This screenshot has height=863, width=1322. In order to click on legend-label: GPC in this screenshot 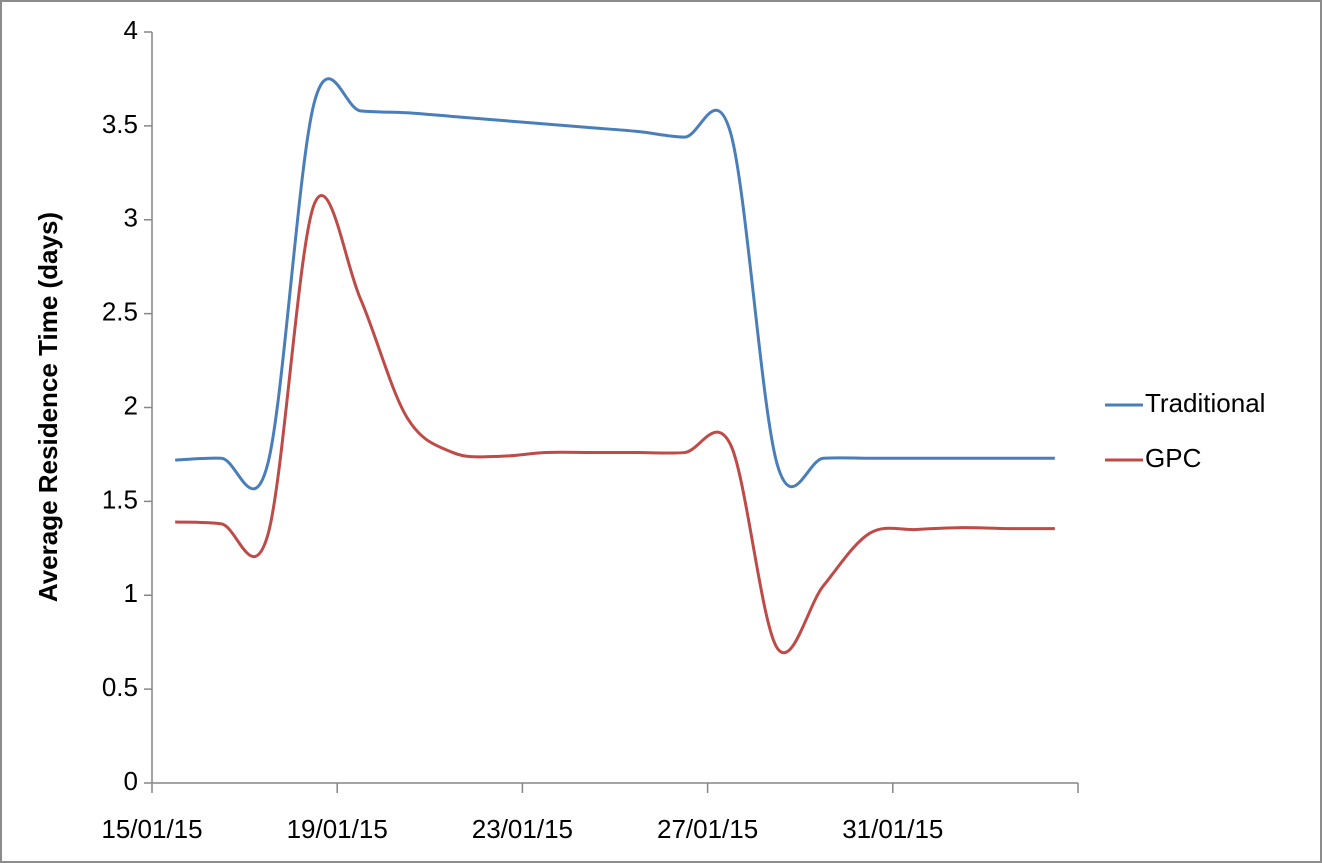, I will do `click(1173, 458)`.